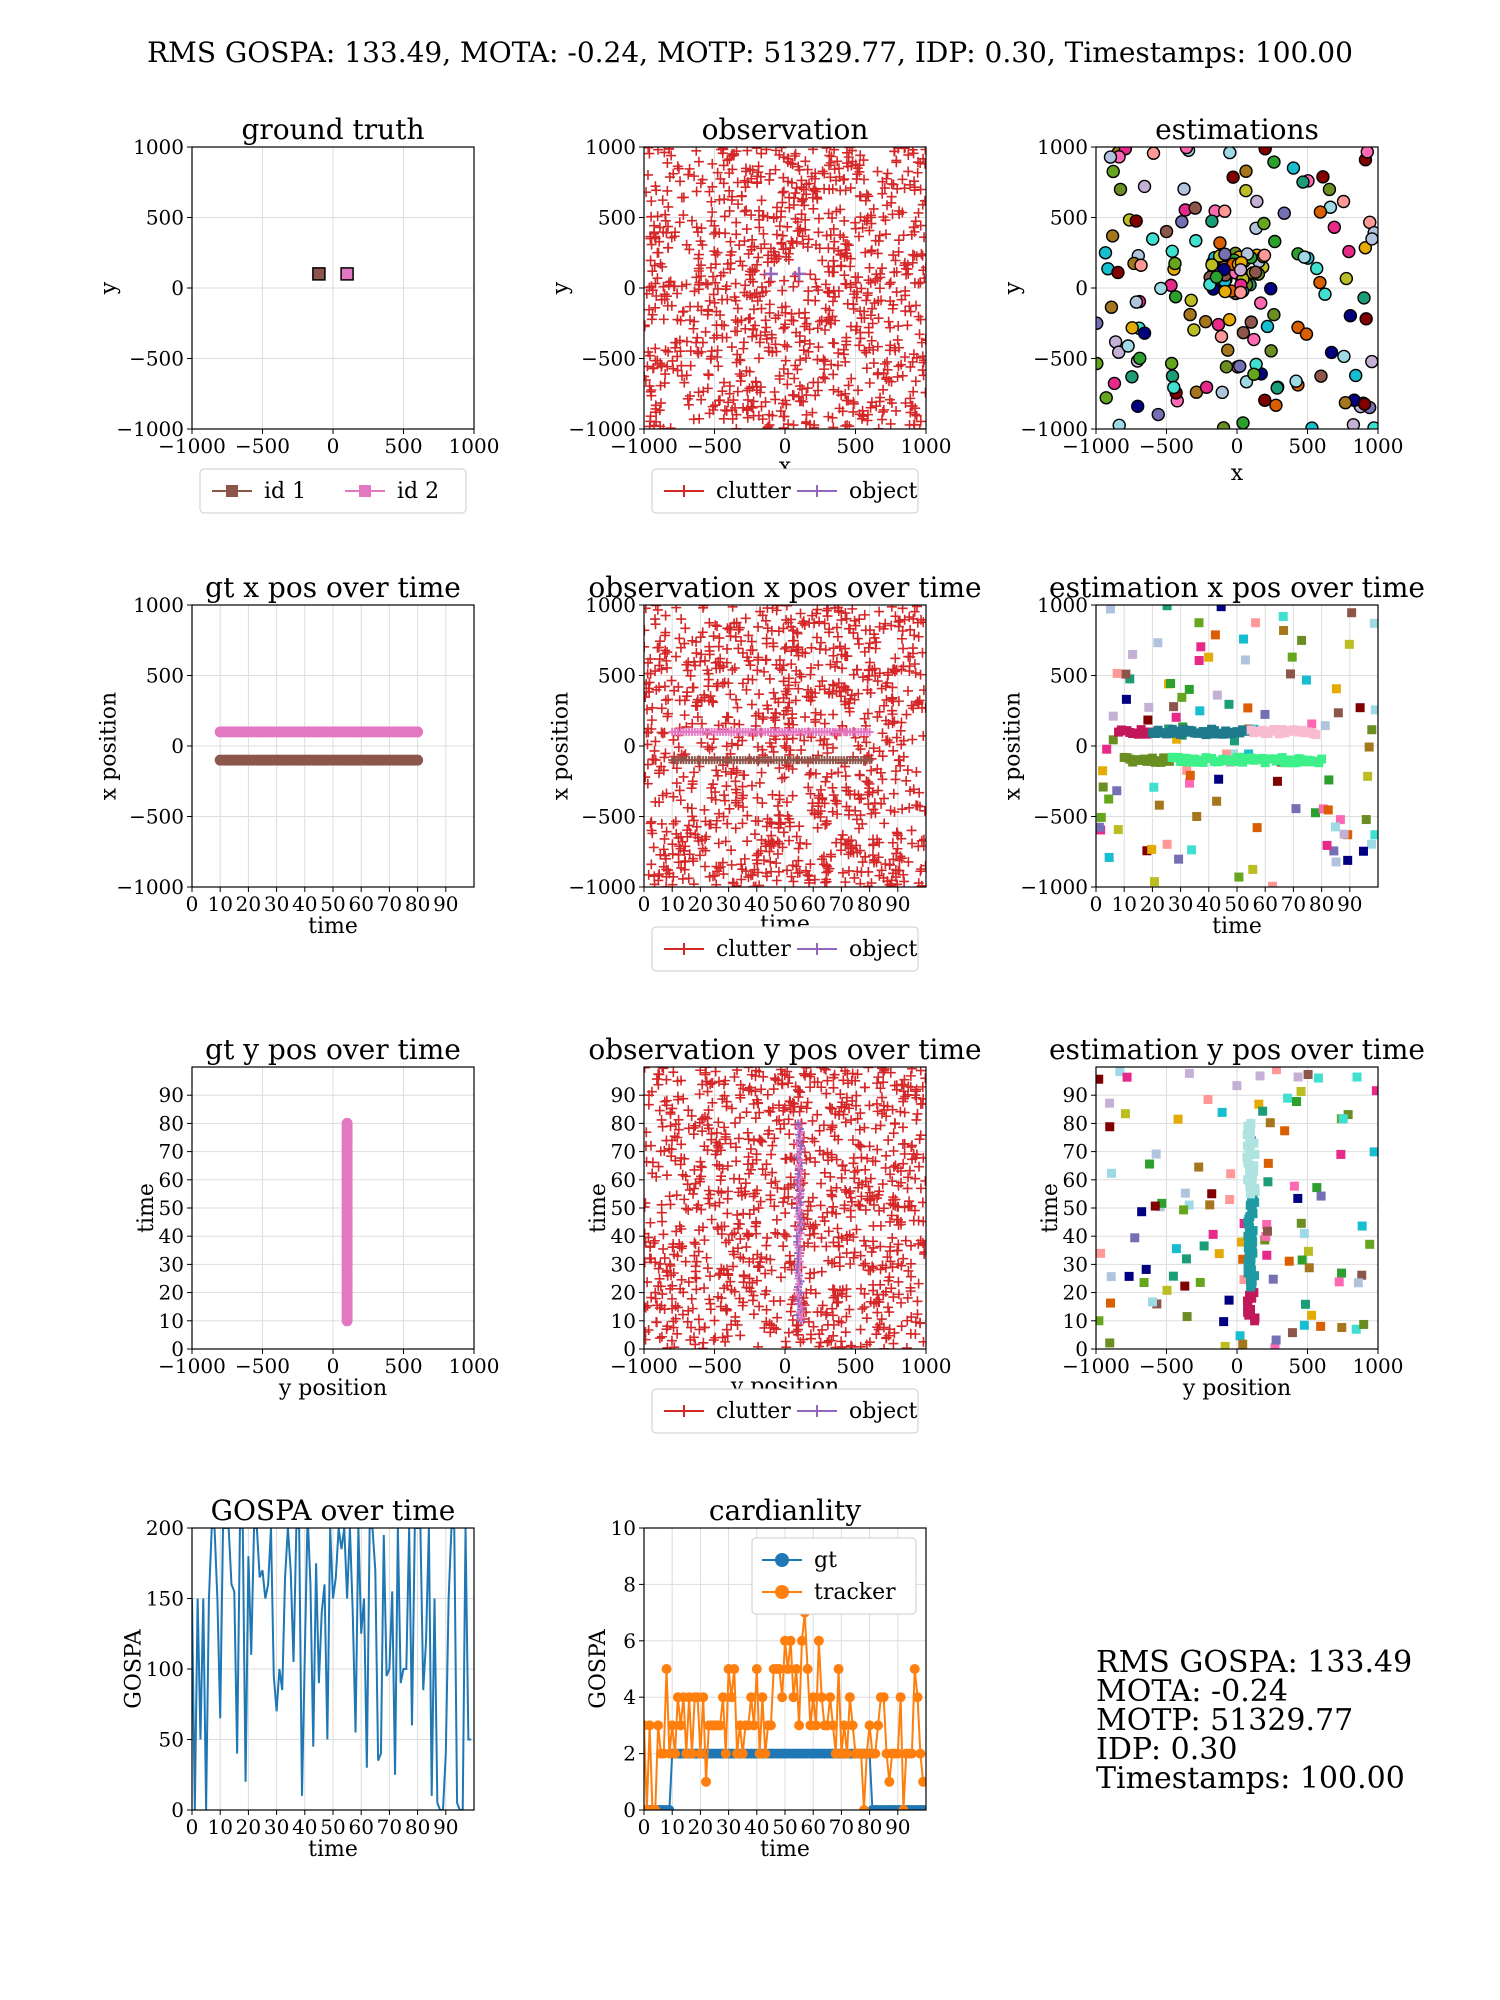  I want to click on gospa-line, so click(332, 1669).